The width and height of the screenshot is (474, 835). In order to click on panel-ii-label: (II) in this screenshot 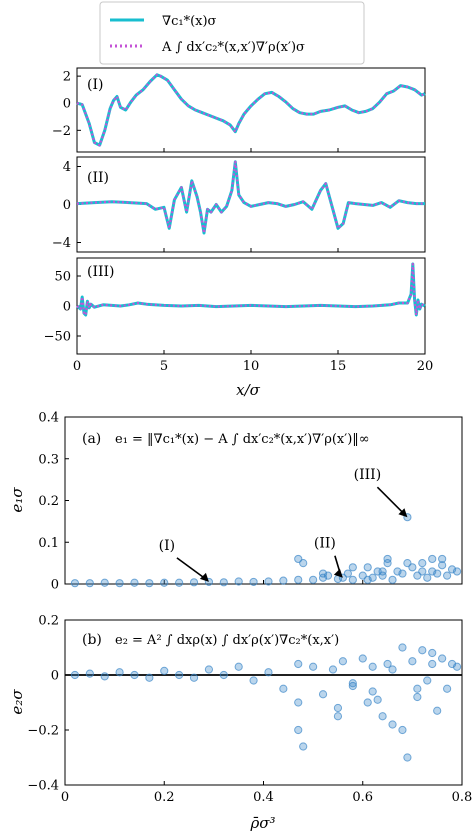, I will do `click(98, 178)`.